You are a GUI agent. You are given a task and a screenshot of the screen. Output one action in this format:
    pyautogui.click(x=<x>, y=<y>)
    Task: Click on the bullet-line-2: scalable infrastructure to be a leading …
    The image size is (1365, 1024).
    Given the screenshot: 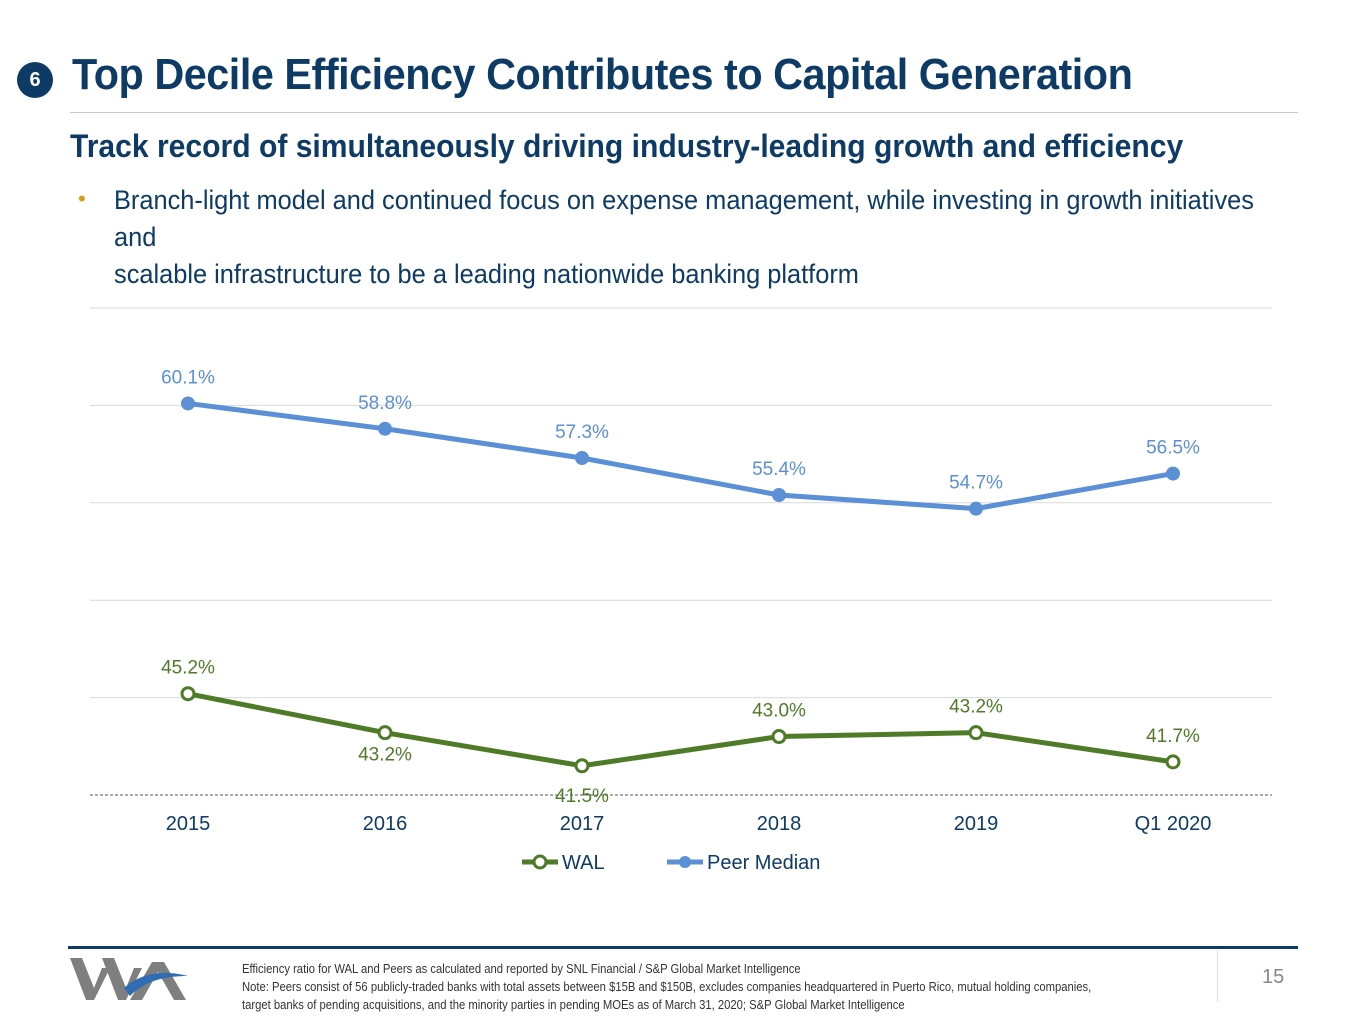 What is the action you would take?
    pyautogui.click(x=486, y=274)
    